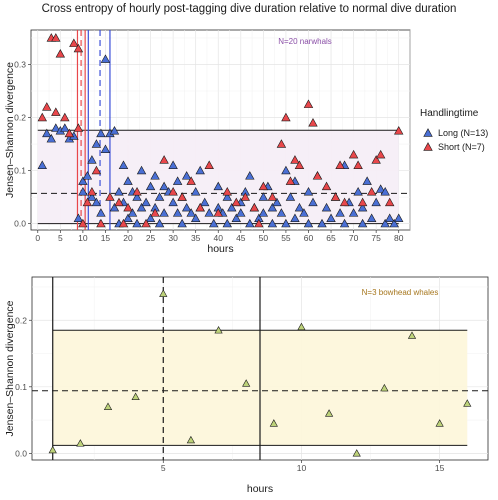 This screenshot has height=500, width=498. I want to click on legend: Handlingtime Long (N=13) Short (N=7), so click(454, 130).